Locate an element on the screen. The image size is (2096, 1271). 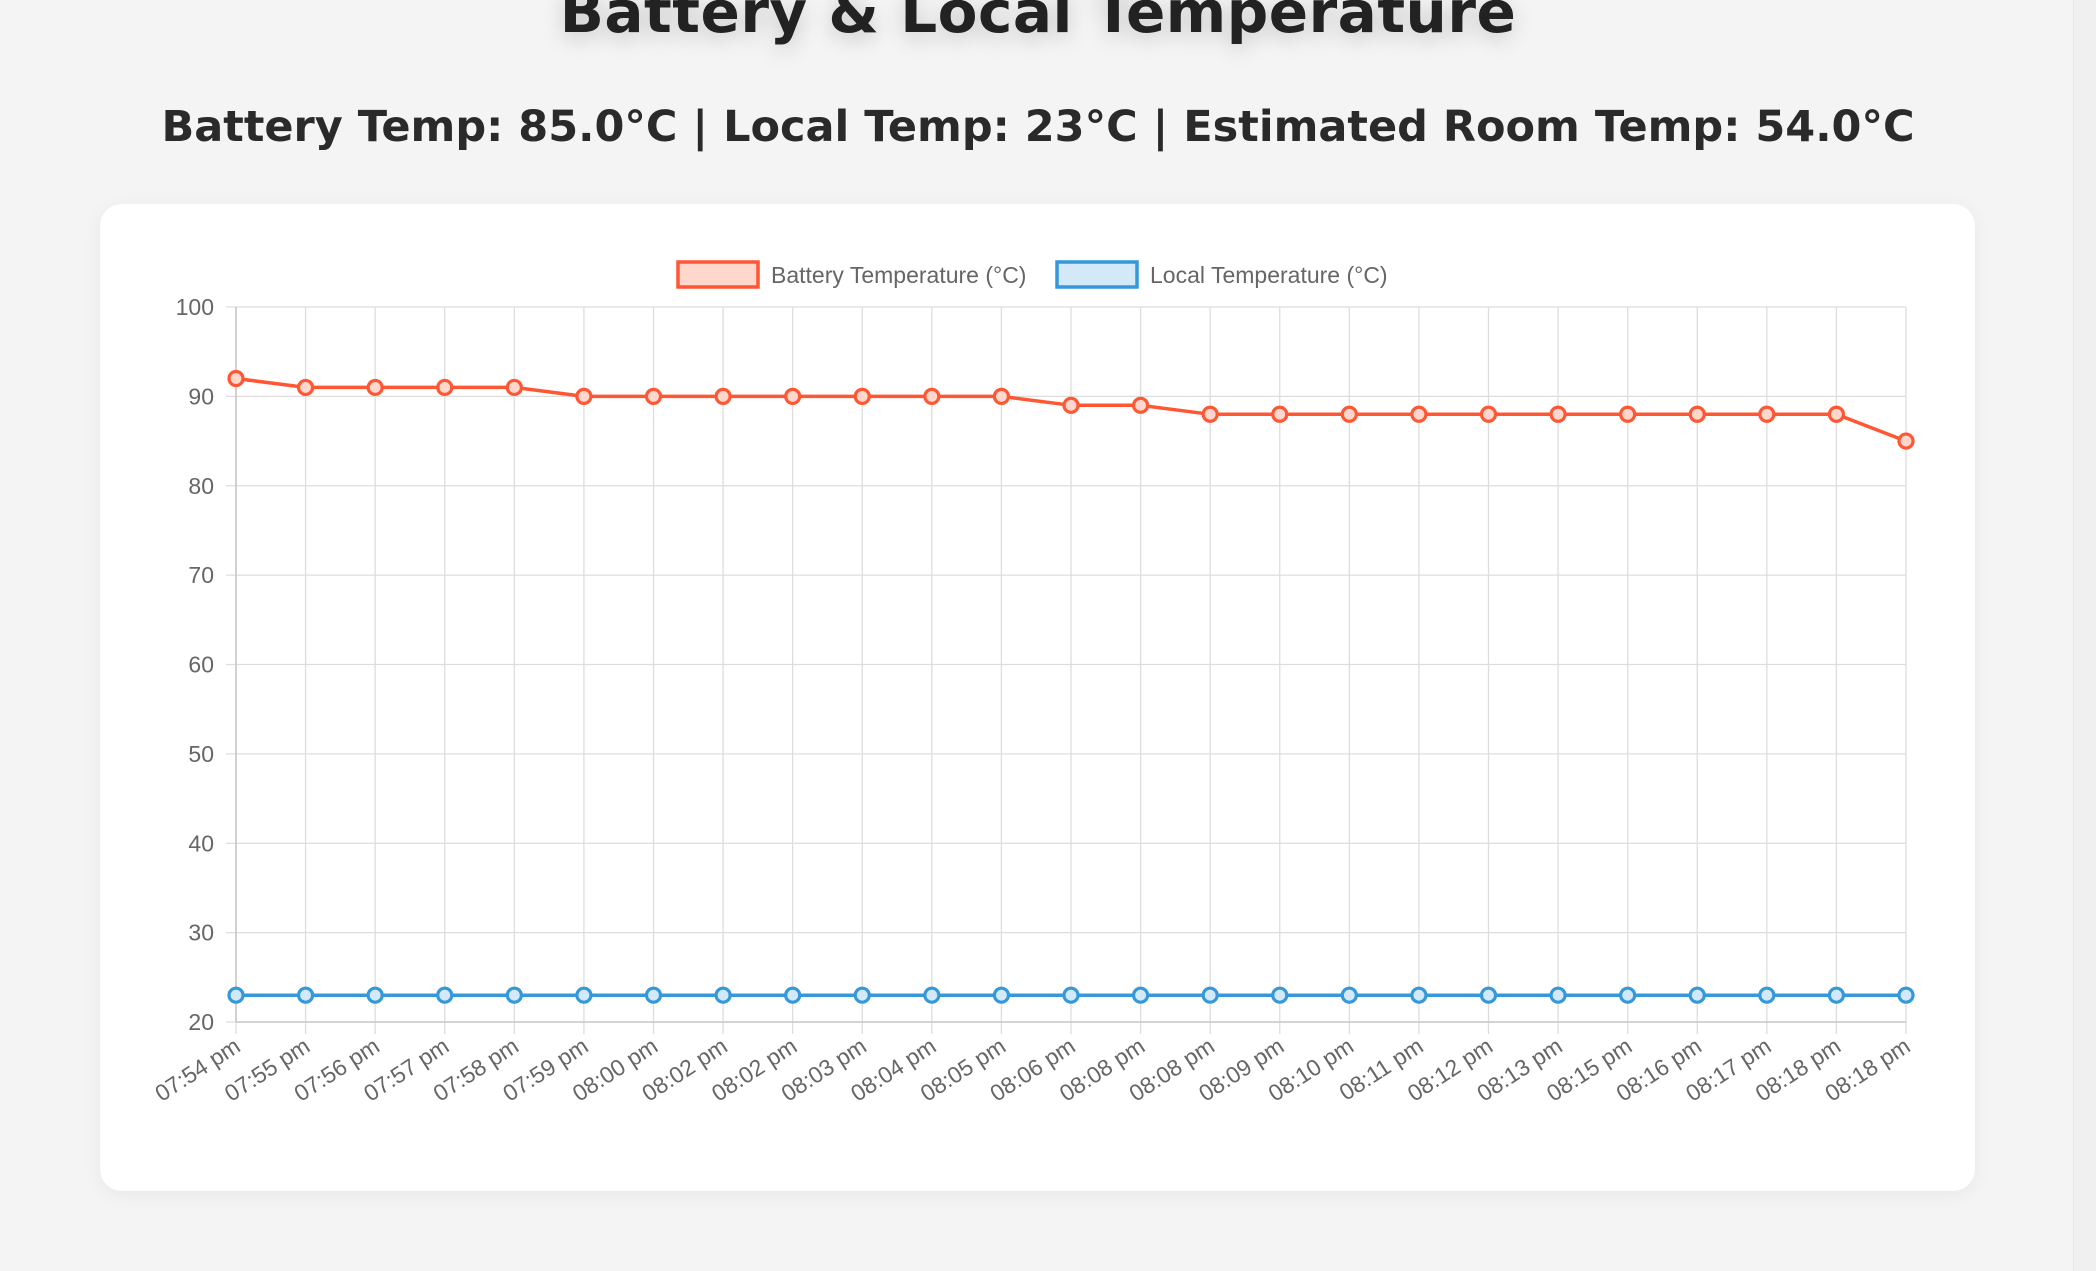
y-tick-label: 20 is located at coordinates (201, 1022).